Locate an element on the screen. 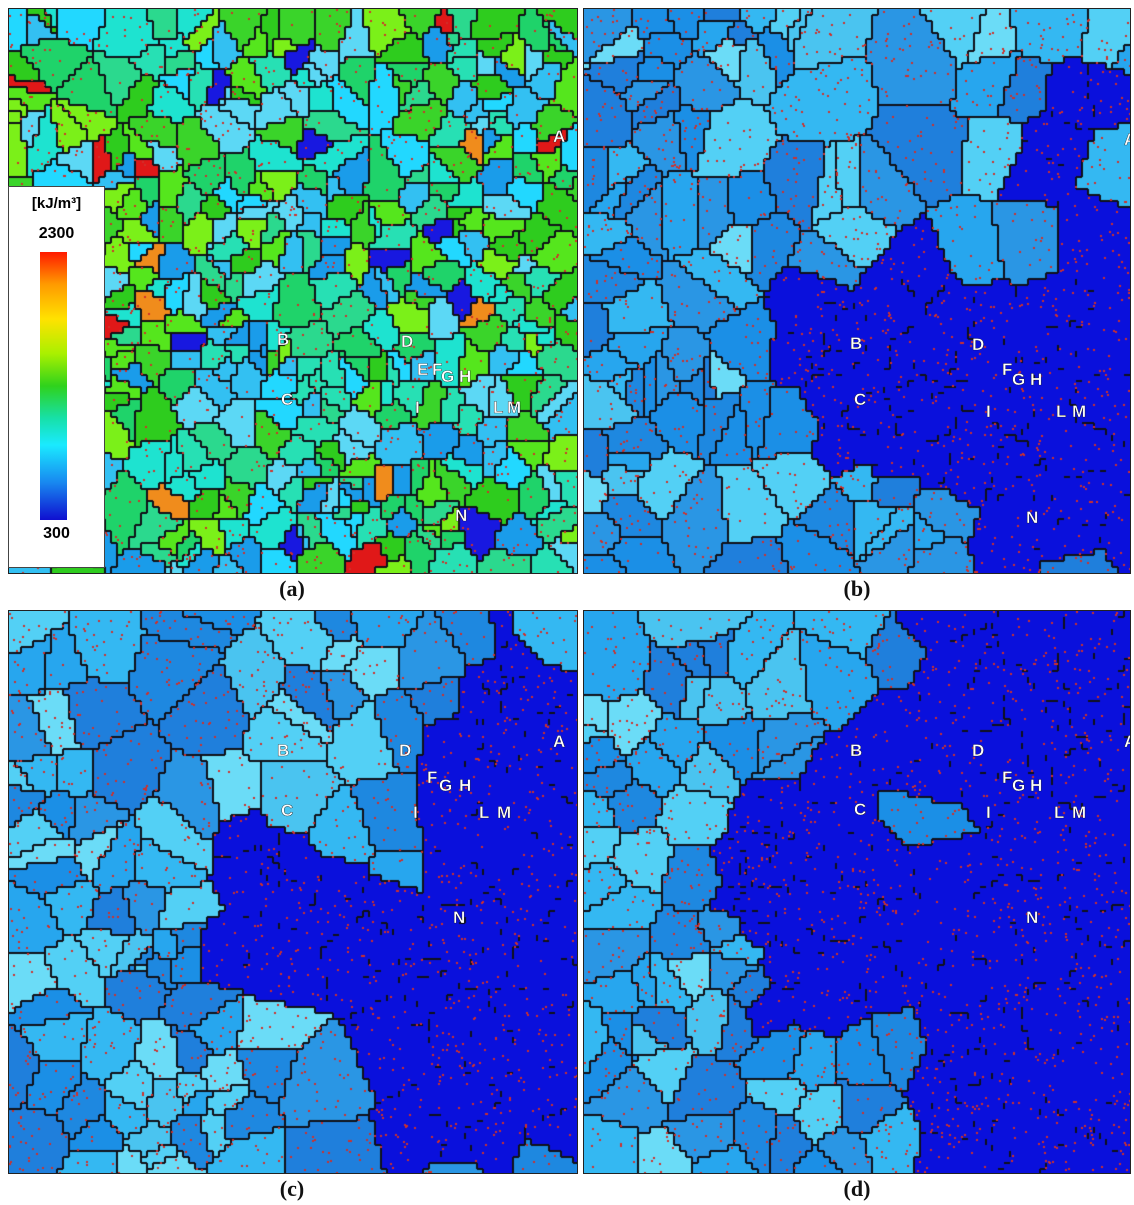 The width and height of the screenshot is (1134, 1205). energy-legend: [kJ/m³] 2300 300 is located at coordinates (56, 377).